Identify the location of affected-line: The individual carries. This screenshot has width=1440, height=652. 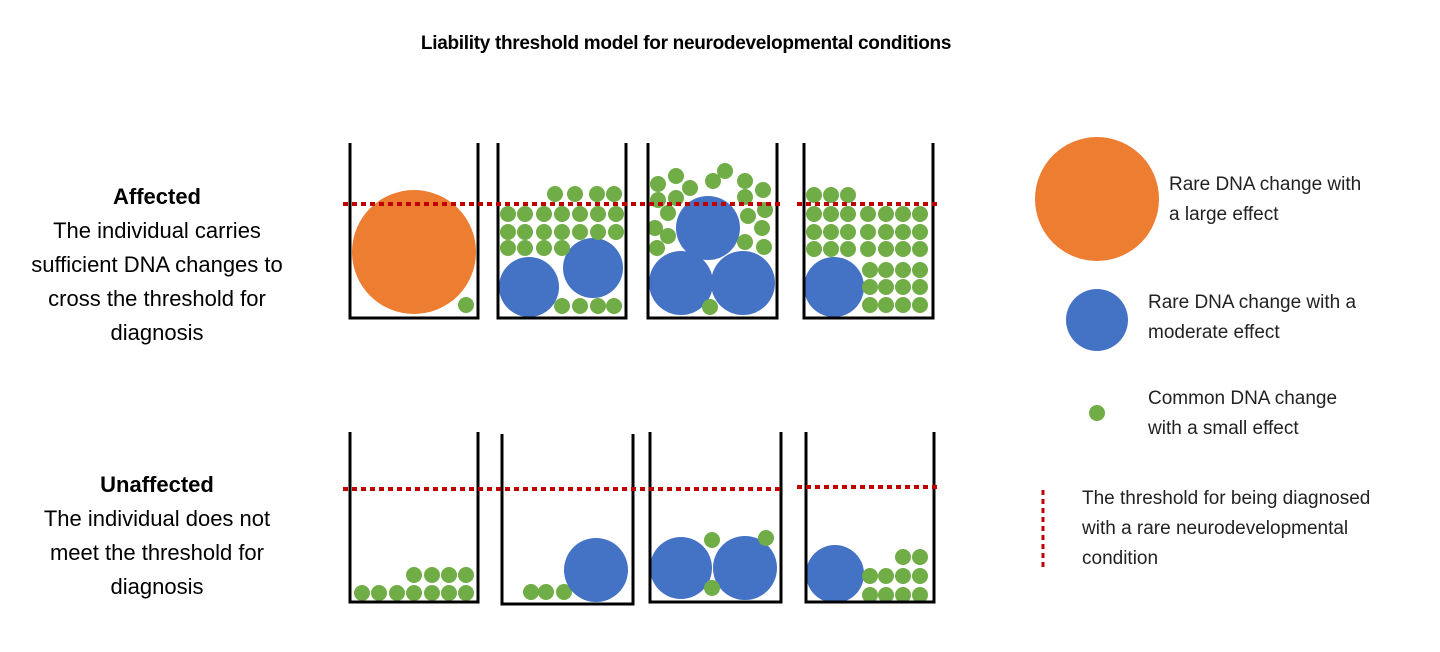
(157, 230).